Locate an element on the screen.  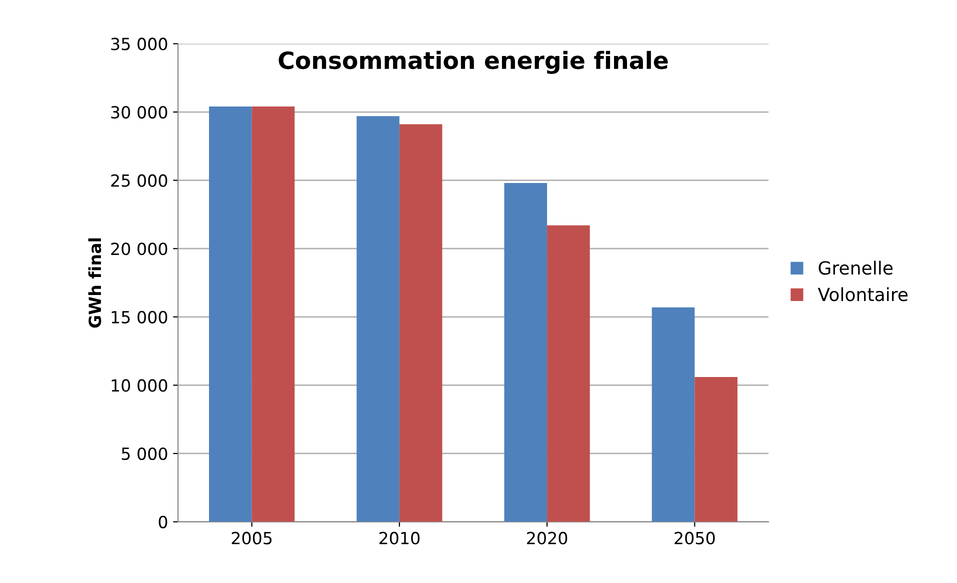
y-tick-label: 30 000 is located at coordinates (139, 112).